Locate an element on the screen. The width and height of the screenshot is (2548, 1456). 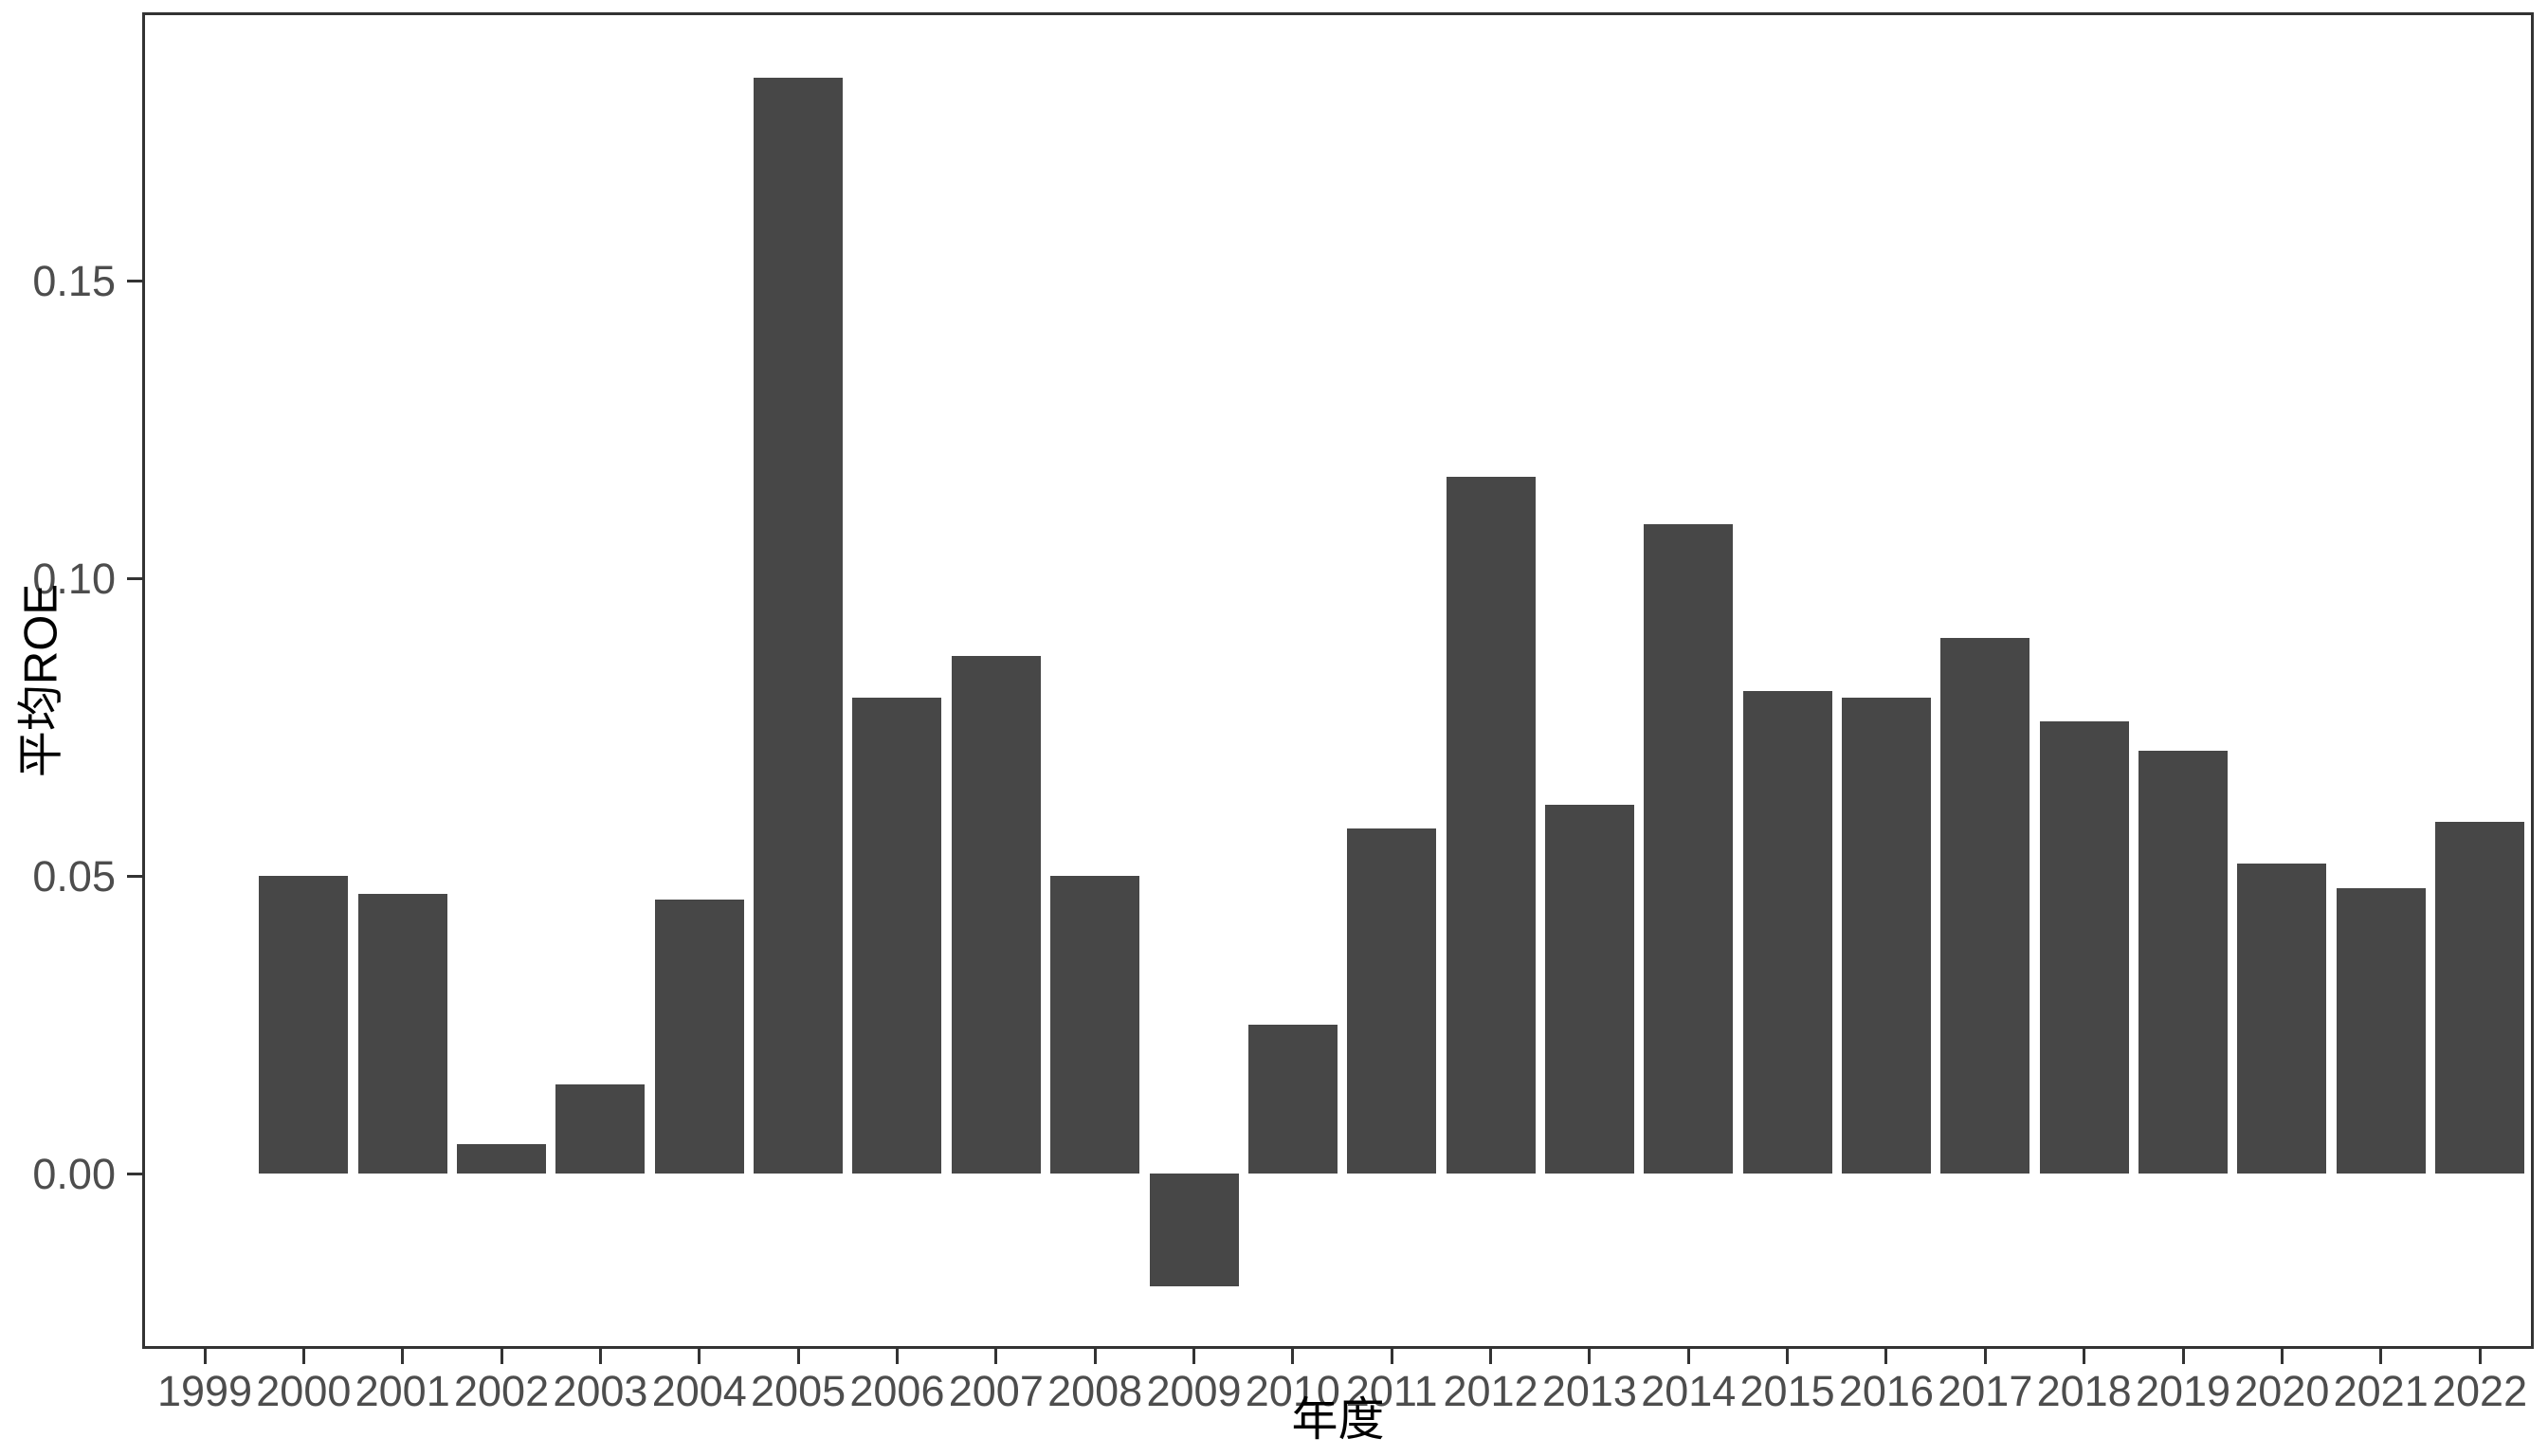
x-tick-label: 2004 is located at coordinates (699, 1391).